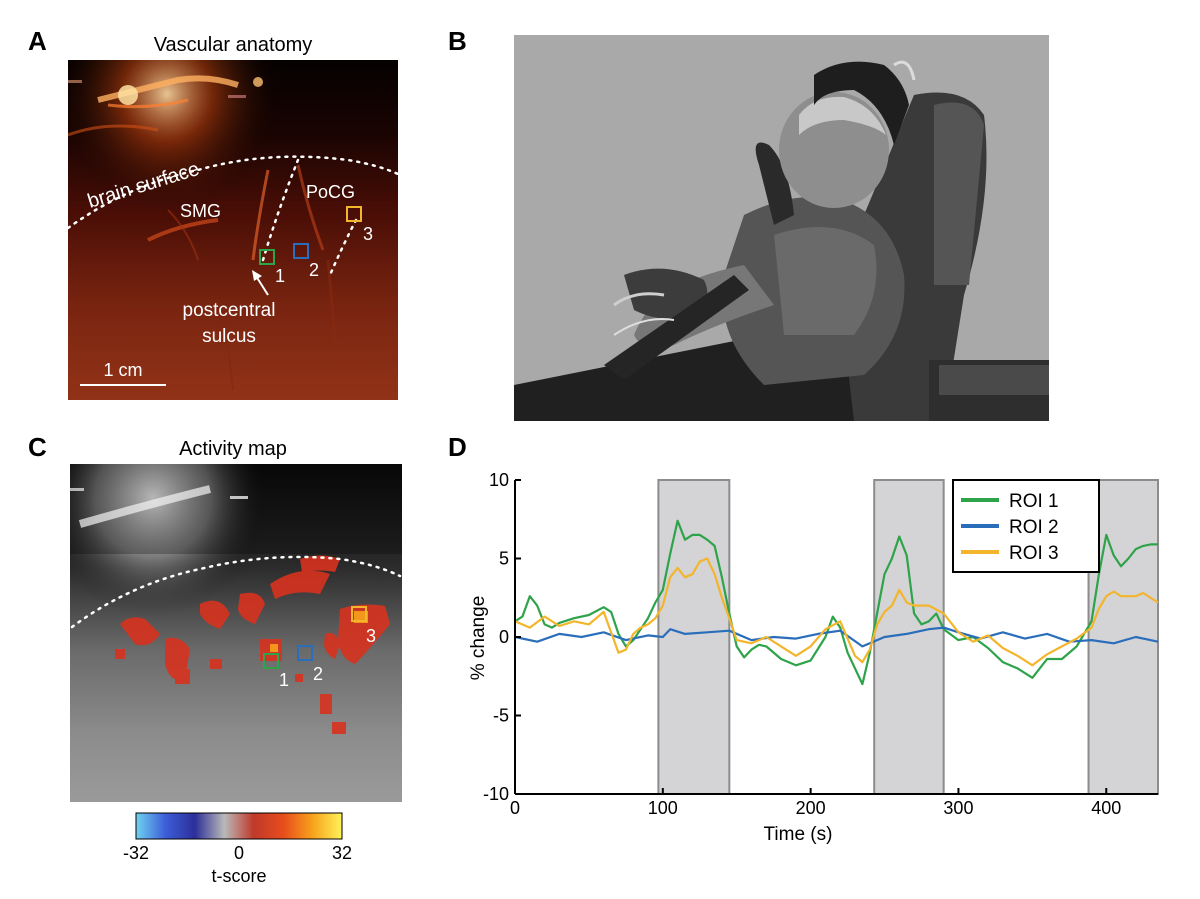 The width and height of the screenshot is (1200, 899). What do you see at coordinates (1034, 553) in the screenshot?
I see `legend-label-roi-3: ROI 3` at bounding box center [1034, 553].